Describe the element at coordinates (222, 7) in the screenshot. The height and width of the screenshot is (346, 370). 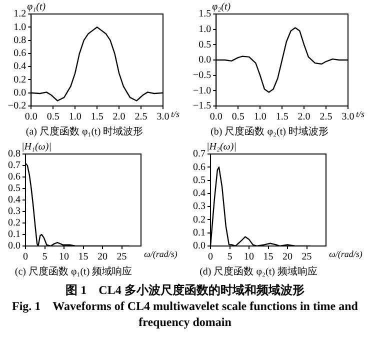
I see `y-axis-title: φ₂(t)` at that location.